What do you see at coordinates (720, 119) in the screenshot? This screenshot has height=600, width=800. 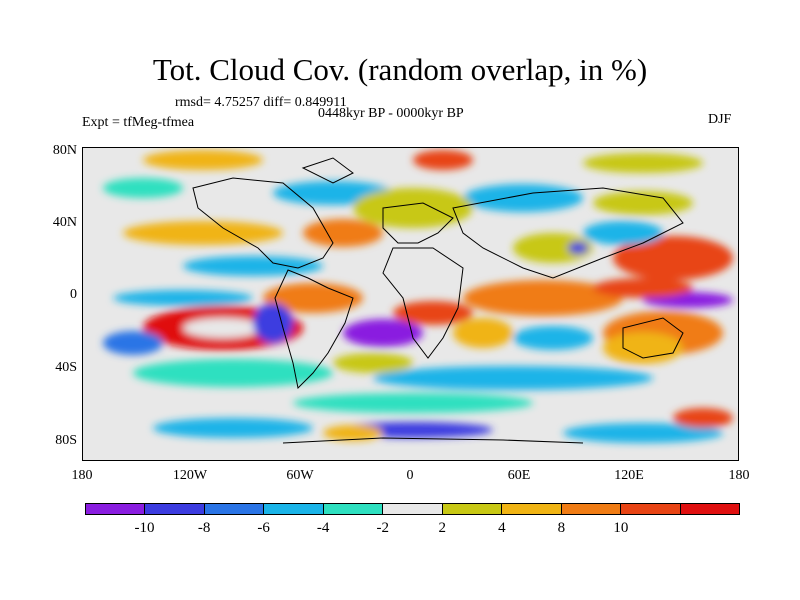 I see `season-label: DJF` at bounding box center [720, 119].